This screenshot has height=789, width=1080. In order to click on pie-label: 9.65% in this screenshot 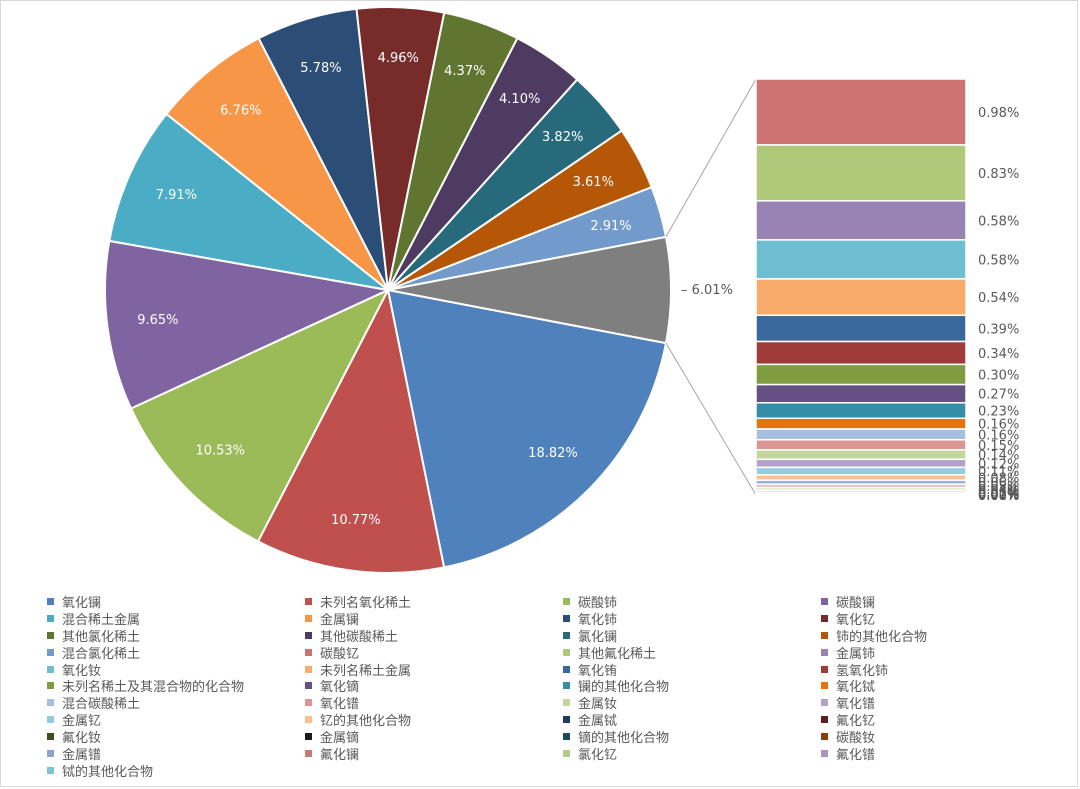, I will do `click(157, 320)`.